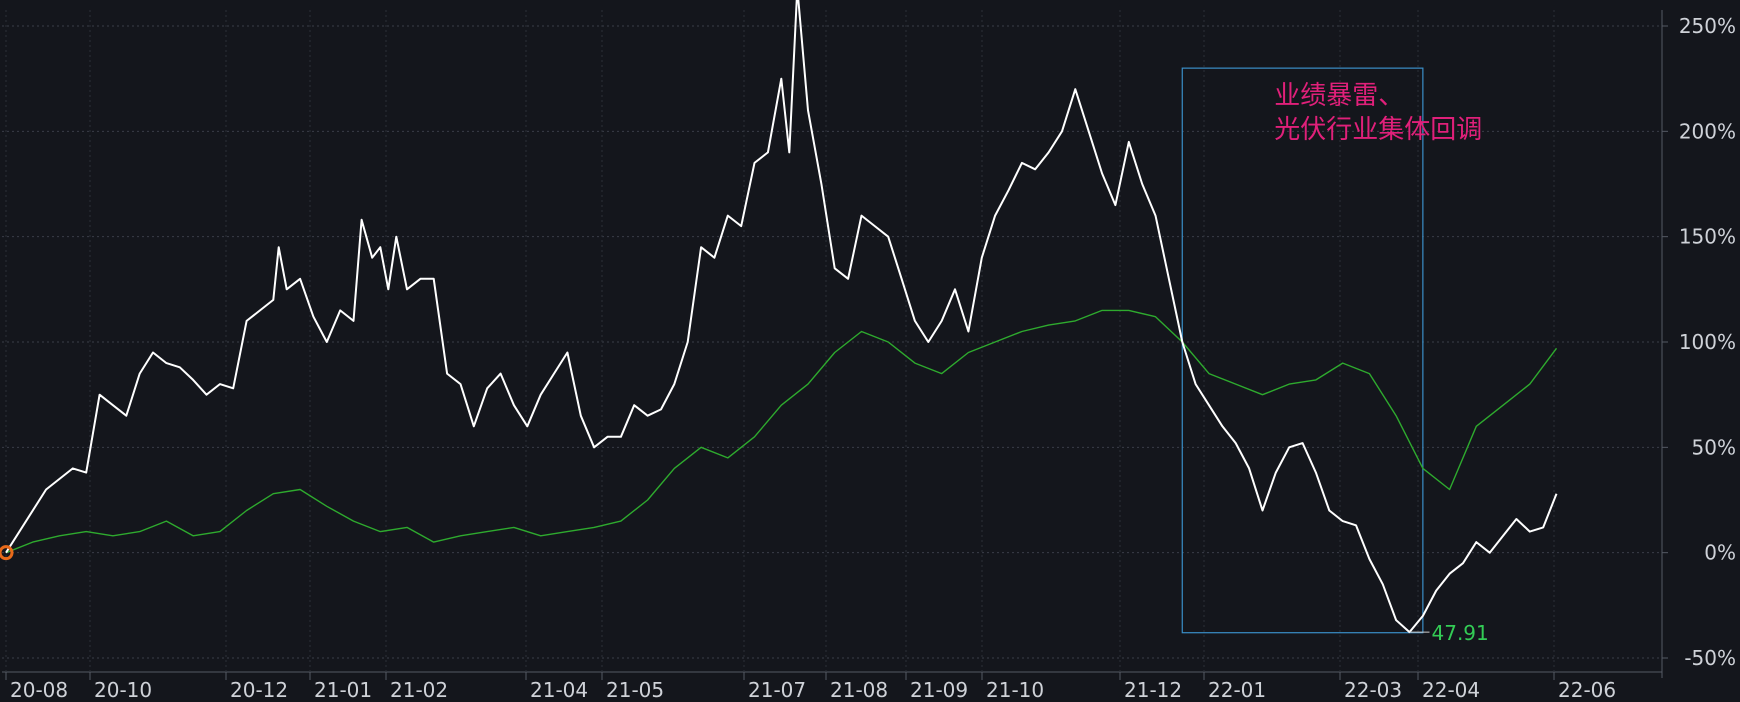 Image resolution: width=1740 pixels, height=702 pixels. I want to click on annotation-text: 业绩暴雷、, so click(1339, 96).